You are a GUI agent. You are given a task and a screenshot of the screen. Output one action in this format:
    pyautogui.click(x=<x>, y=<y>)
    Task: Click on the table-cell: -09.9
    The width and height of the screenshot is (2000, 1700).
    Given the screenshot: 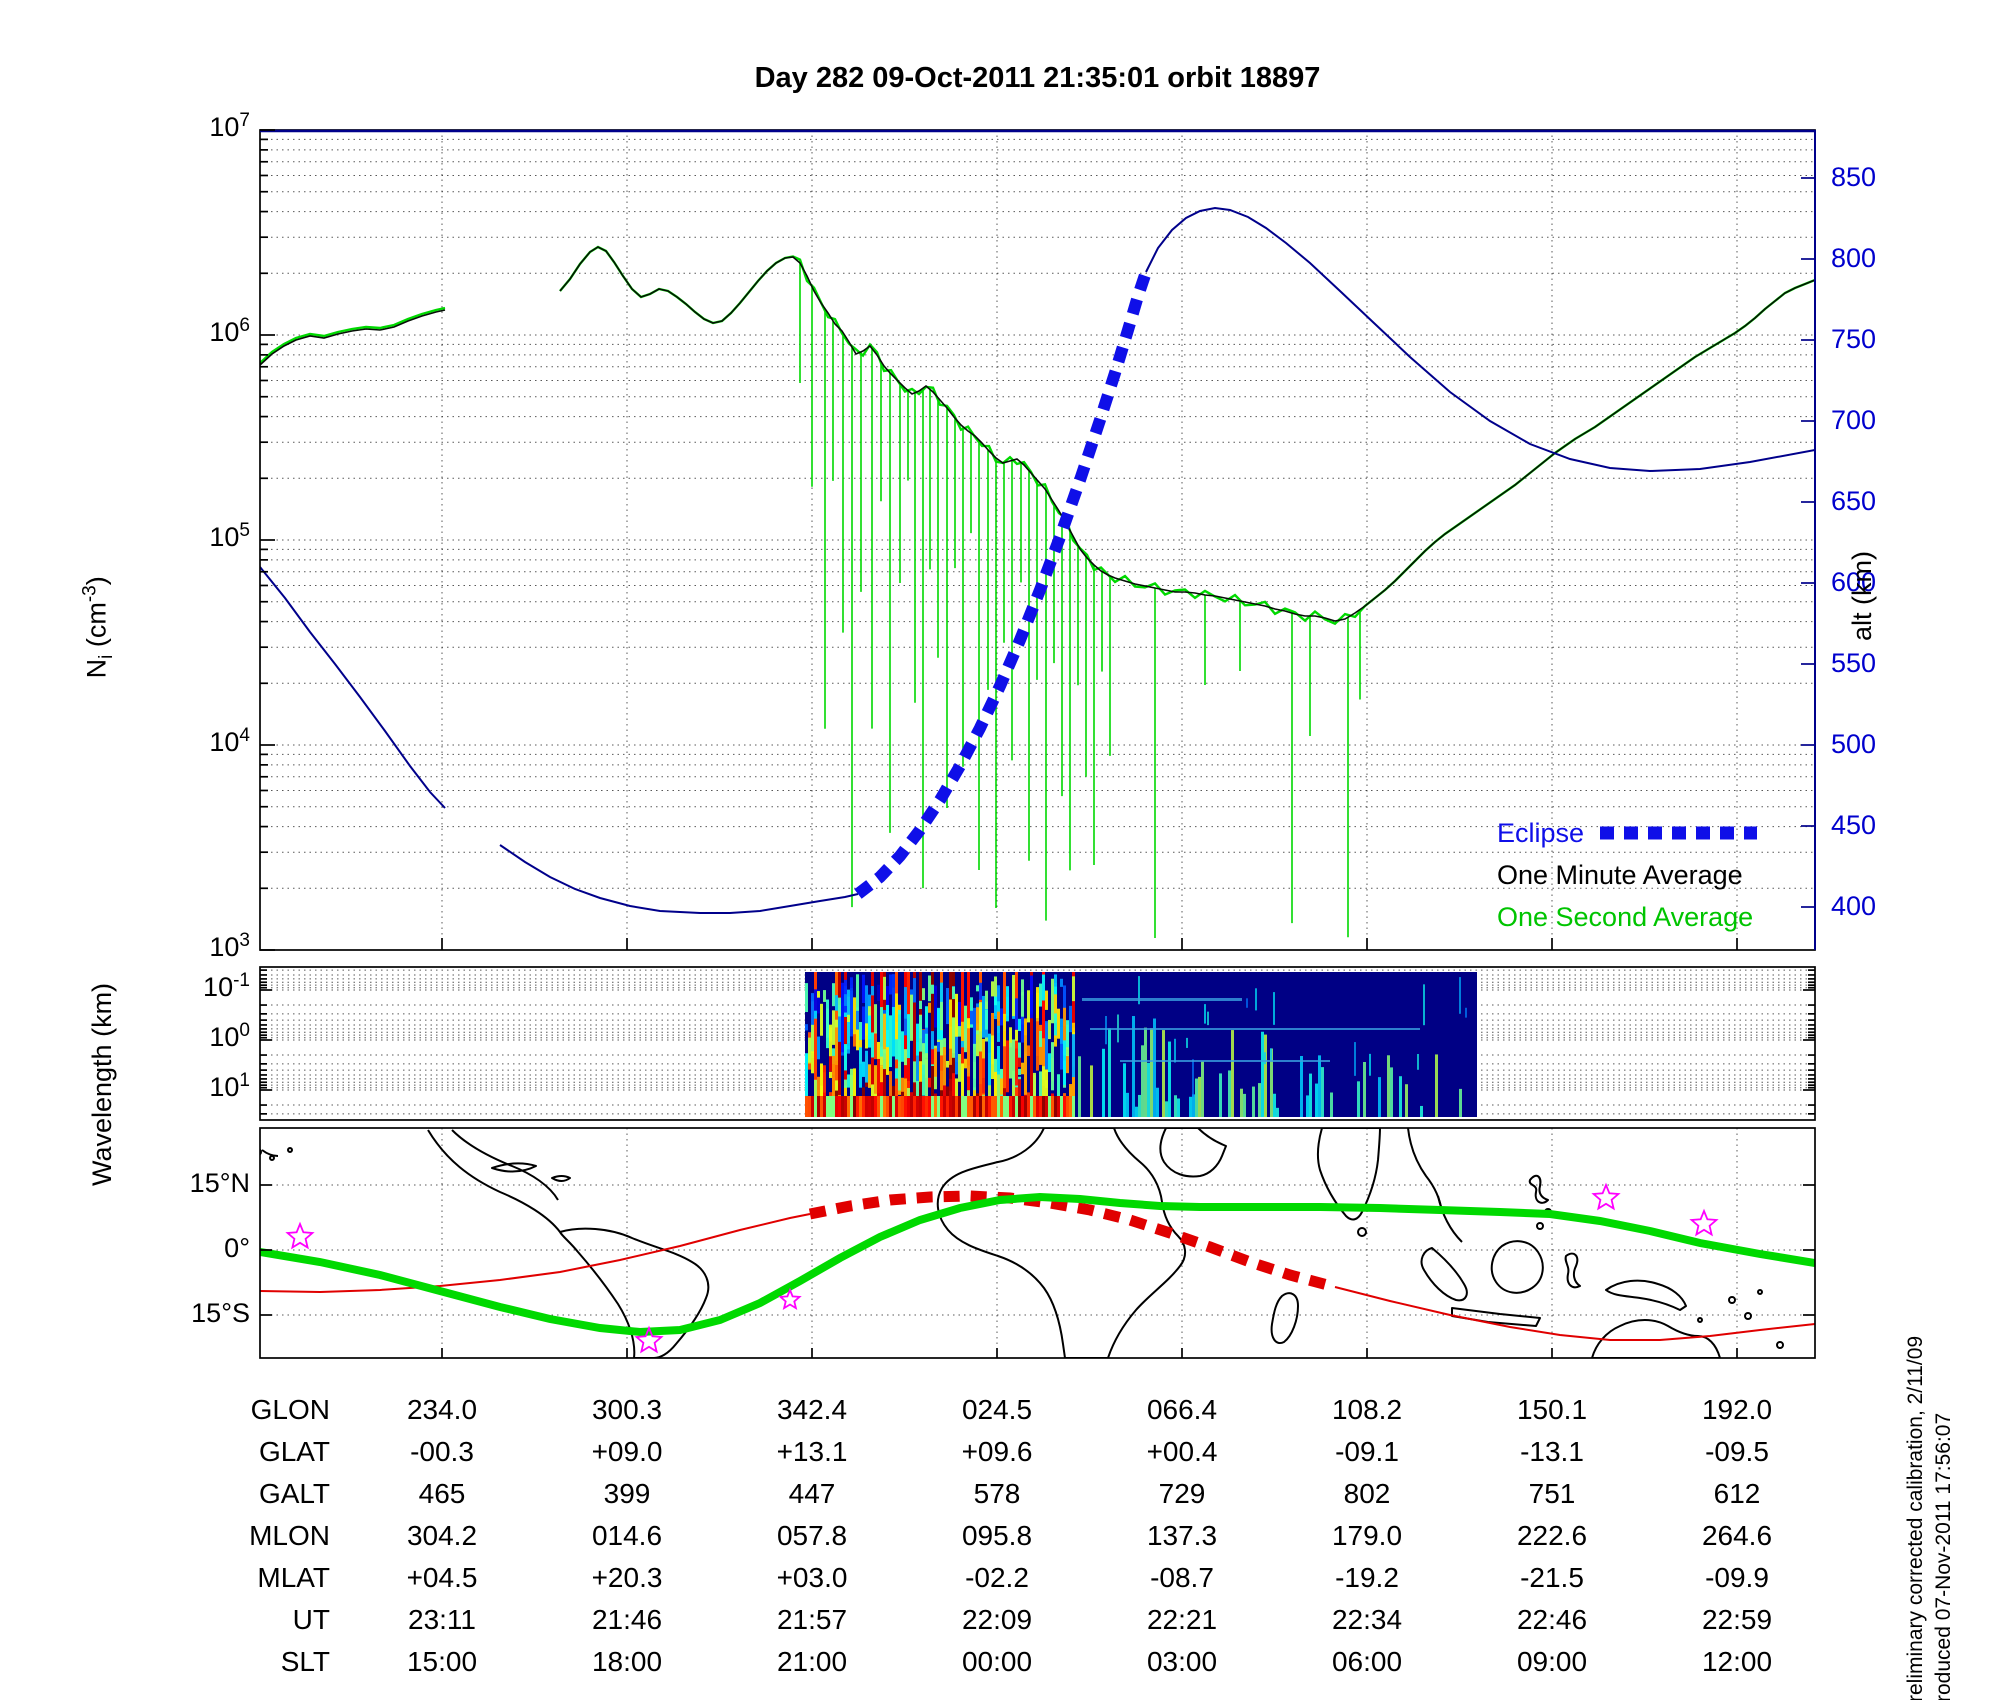 What is the action you would take?
    pyautogui.click(x=1737, y=1577)
    